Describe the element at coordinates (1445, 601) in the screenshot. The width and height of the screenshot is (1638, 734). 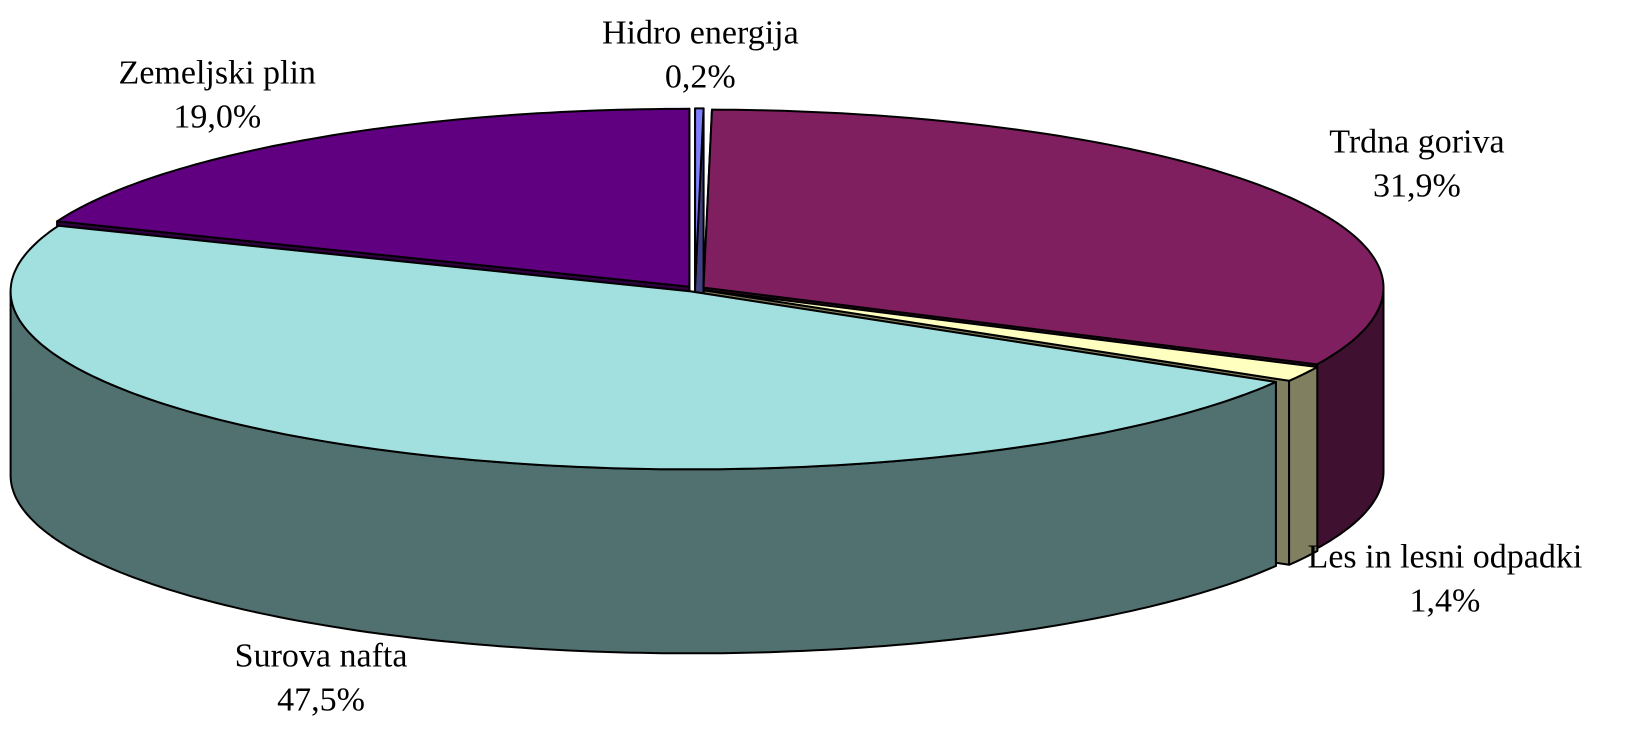
I see `value-label: 1,4%` at that location.